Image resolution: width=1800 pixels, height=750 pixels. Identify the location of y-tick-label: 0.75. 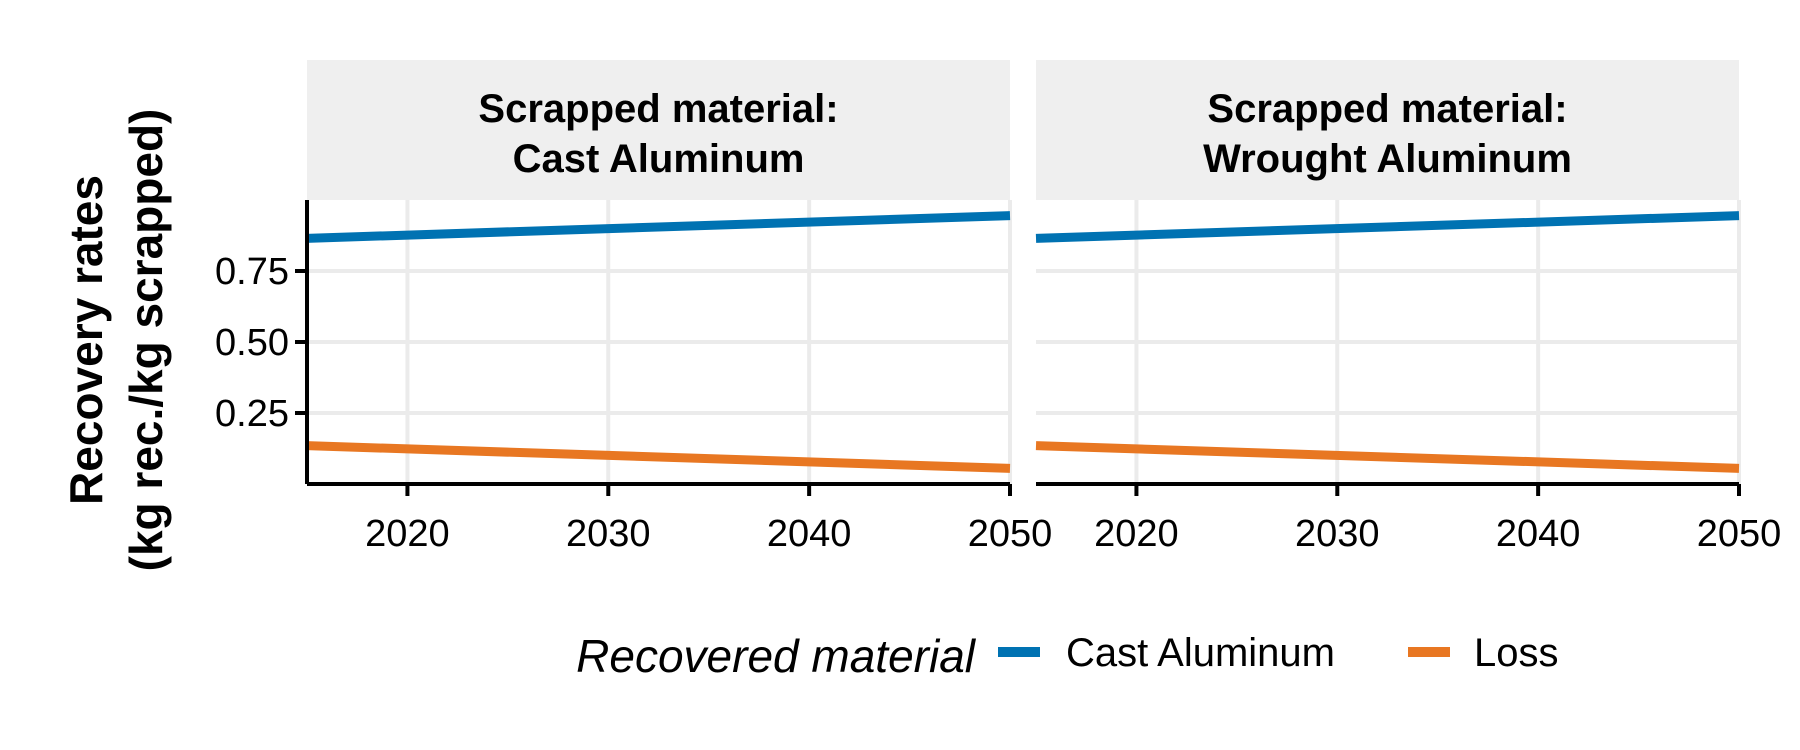
(252, 272).